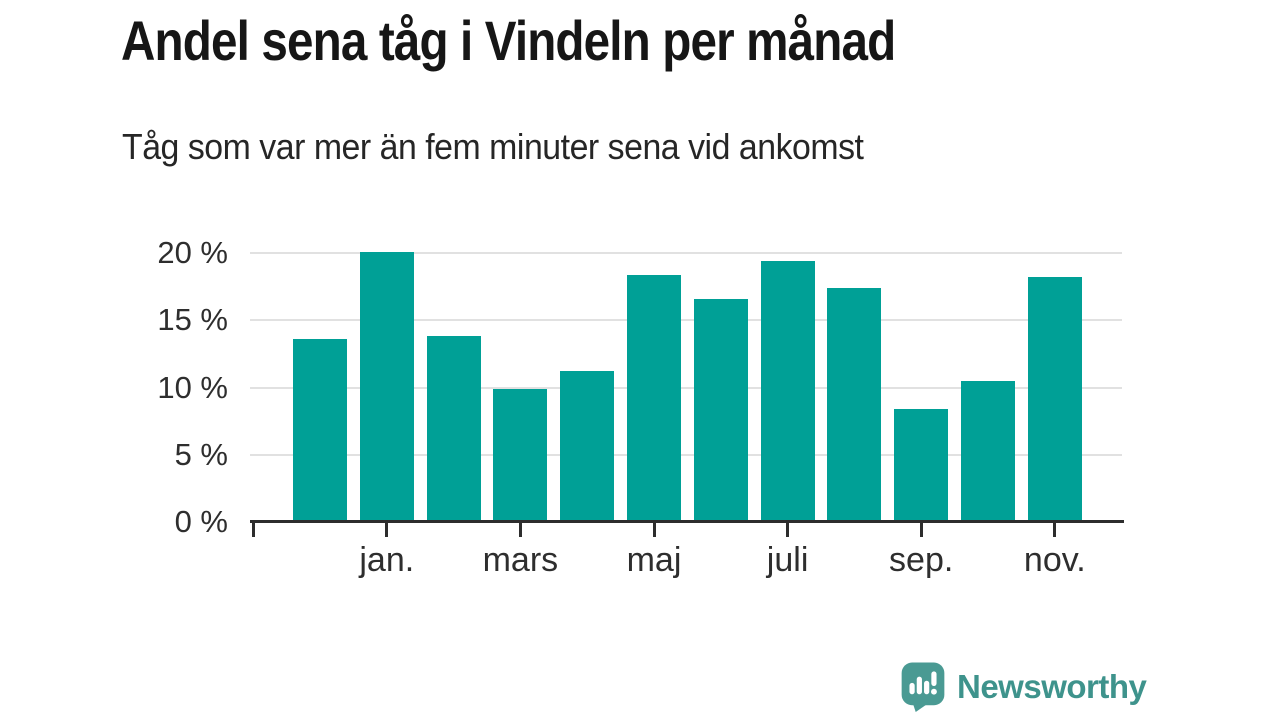 The height and width of the screenshot is (720, 1280). Describe the element at coordinates (1054, 399) in the screenshot. I see `bar-nov.` at that location.